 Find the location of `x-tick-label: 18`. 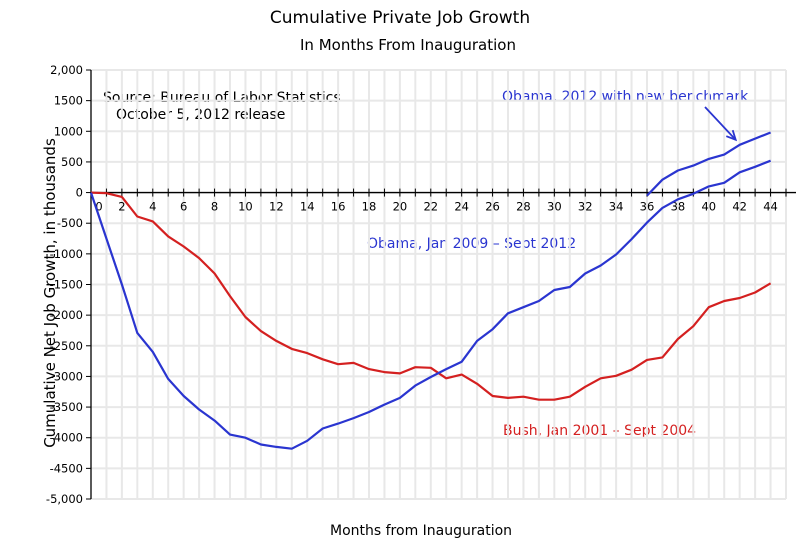

x-tick-label: 18 is located at coordinates (369, 207).